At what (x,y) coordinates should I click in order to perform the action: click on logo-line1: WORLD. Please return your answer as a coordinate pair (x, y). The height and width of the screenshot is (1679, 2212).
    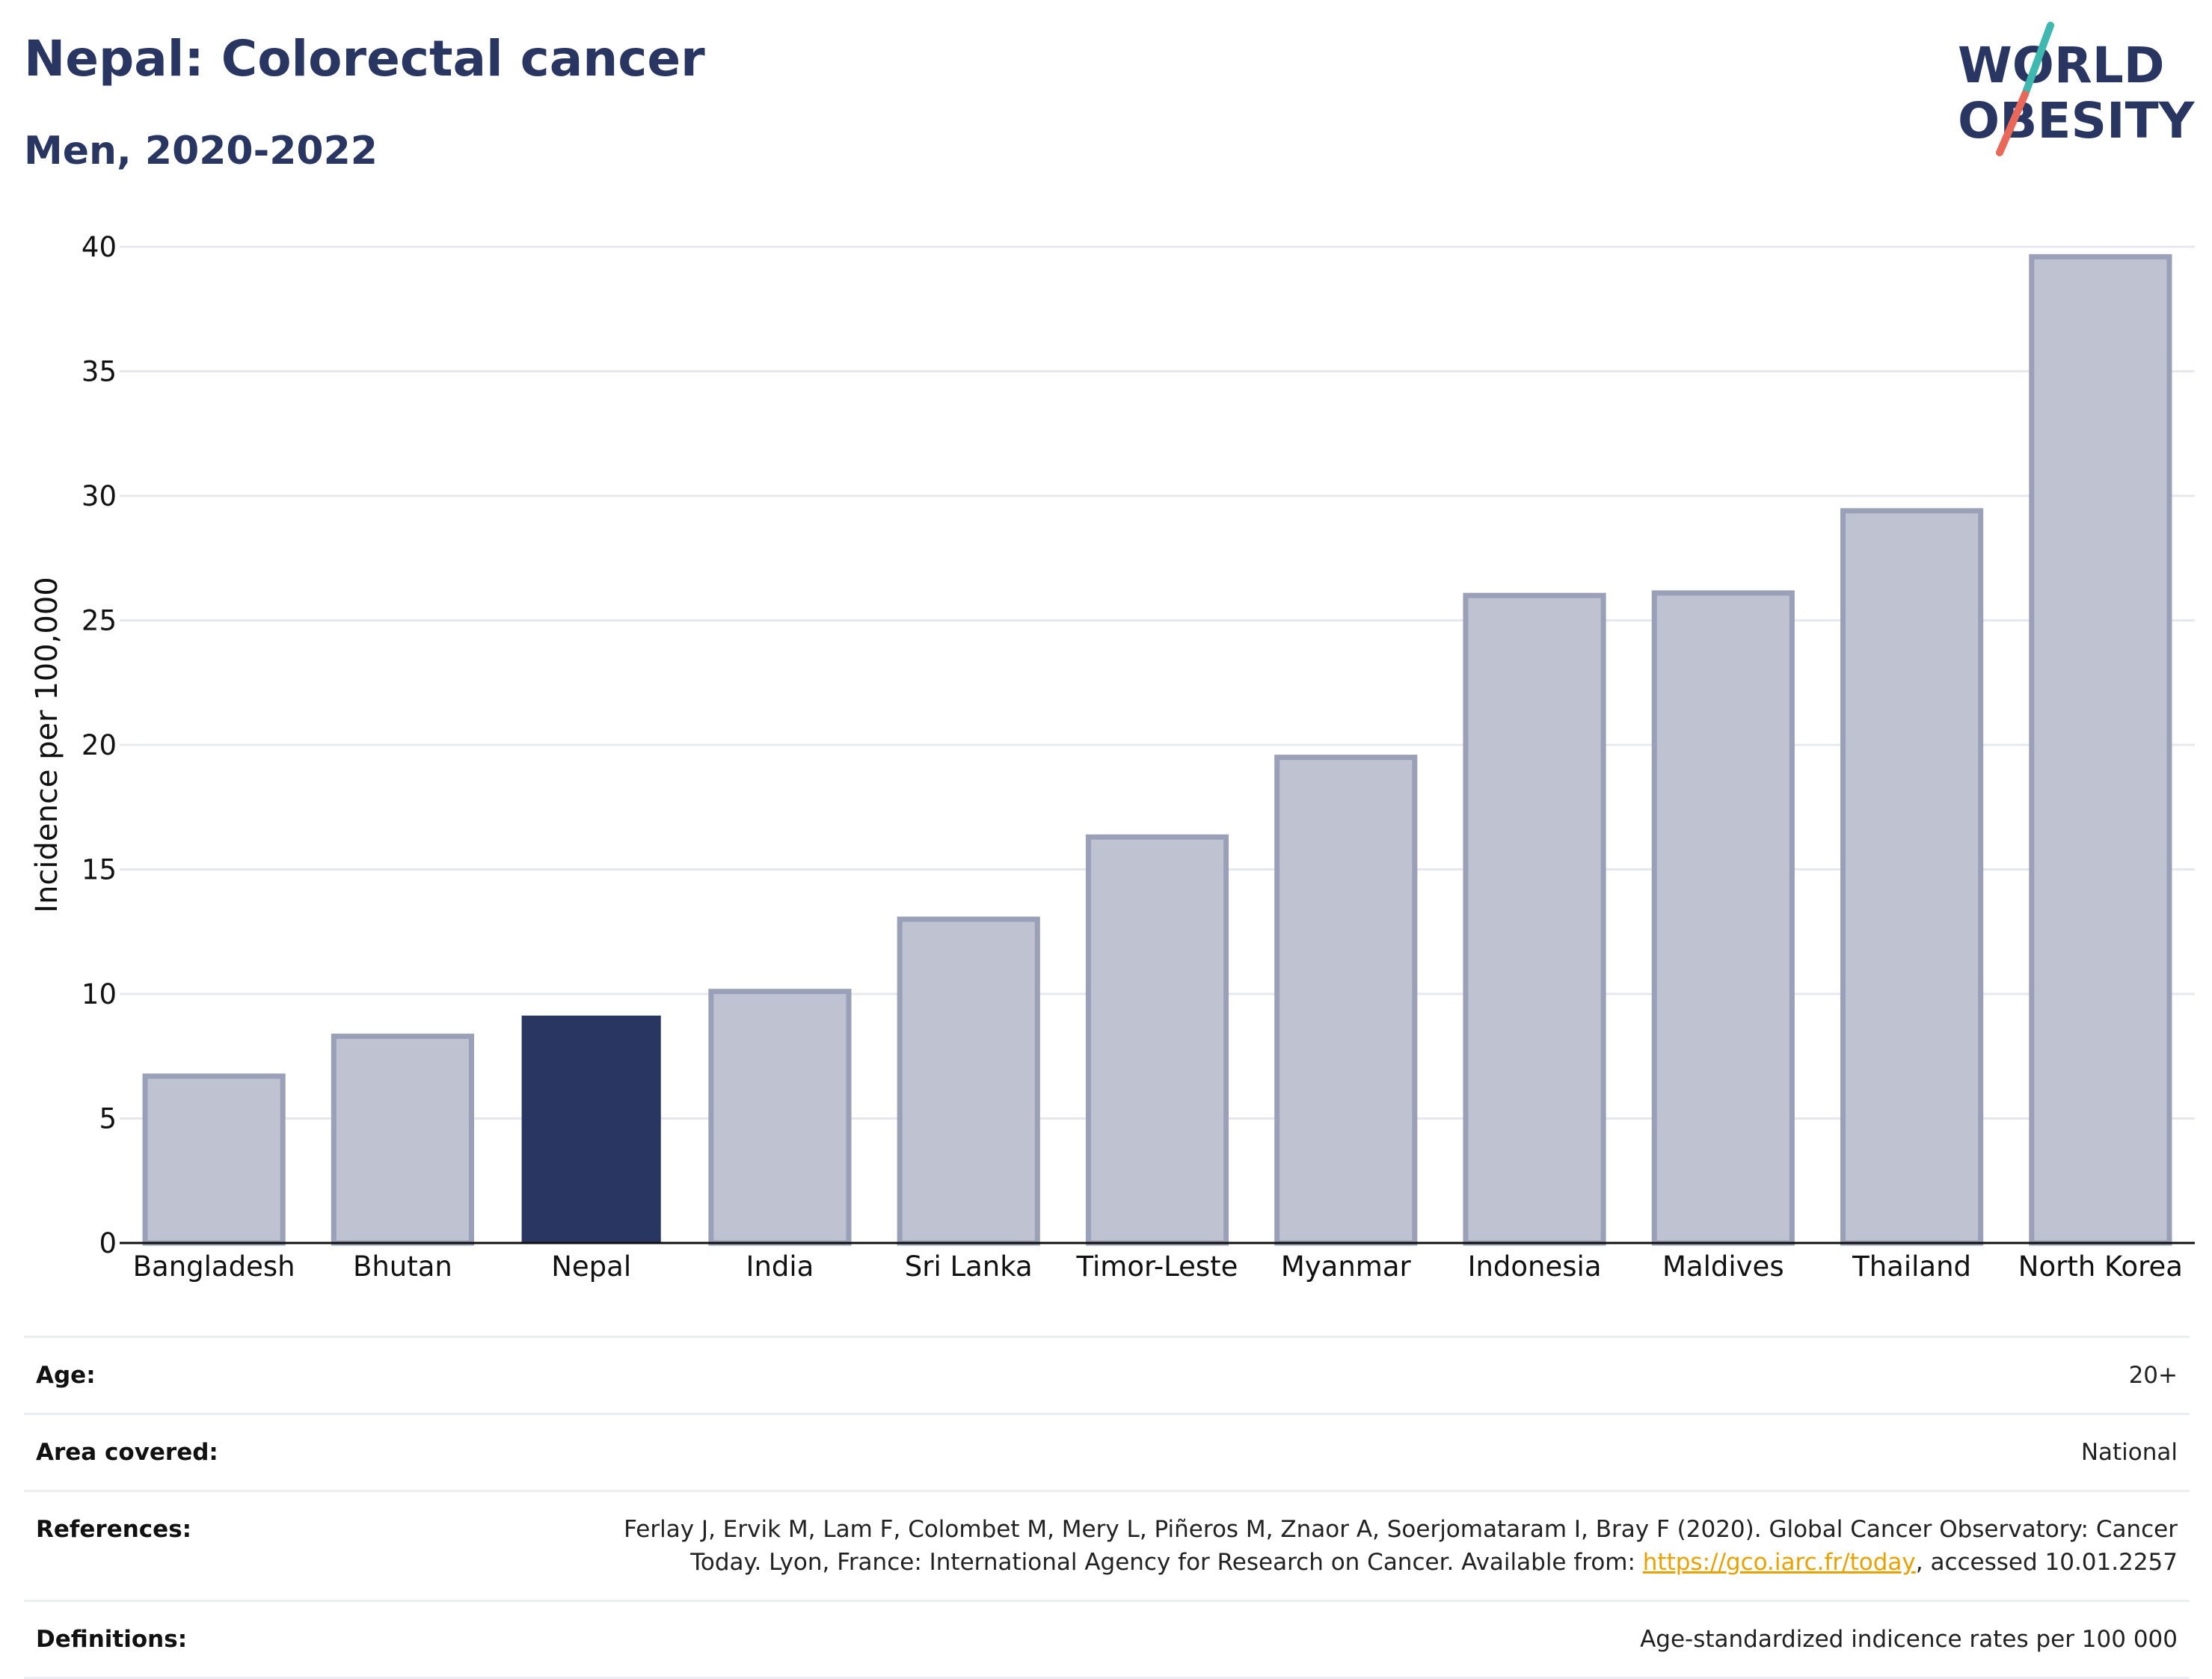
    Looking at the image, I should click on (2061, 65).